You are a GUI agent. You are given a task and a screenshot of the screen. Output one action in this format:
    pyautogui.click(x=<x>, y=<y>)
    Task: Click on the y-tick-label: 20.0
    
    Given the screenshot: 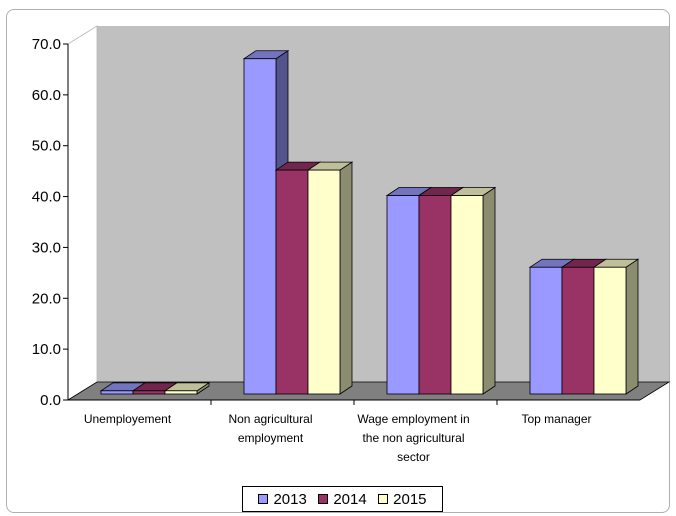 What is the action you would take?
    pyautogui.click(x=46, y=298)
    